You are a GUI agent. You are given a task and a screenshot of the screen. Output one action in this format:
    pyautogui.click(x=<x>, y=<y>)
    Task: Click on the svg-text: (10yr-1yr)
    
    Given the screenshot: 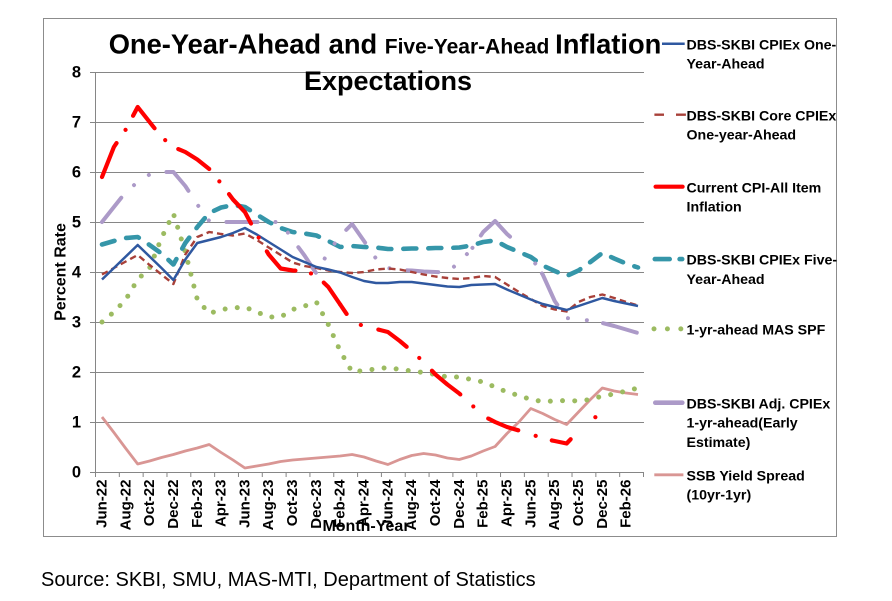 What is the action you would take?
    pyautogui.click(x=719, y=496)
    